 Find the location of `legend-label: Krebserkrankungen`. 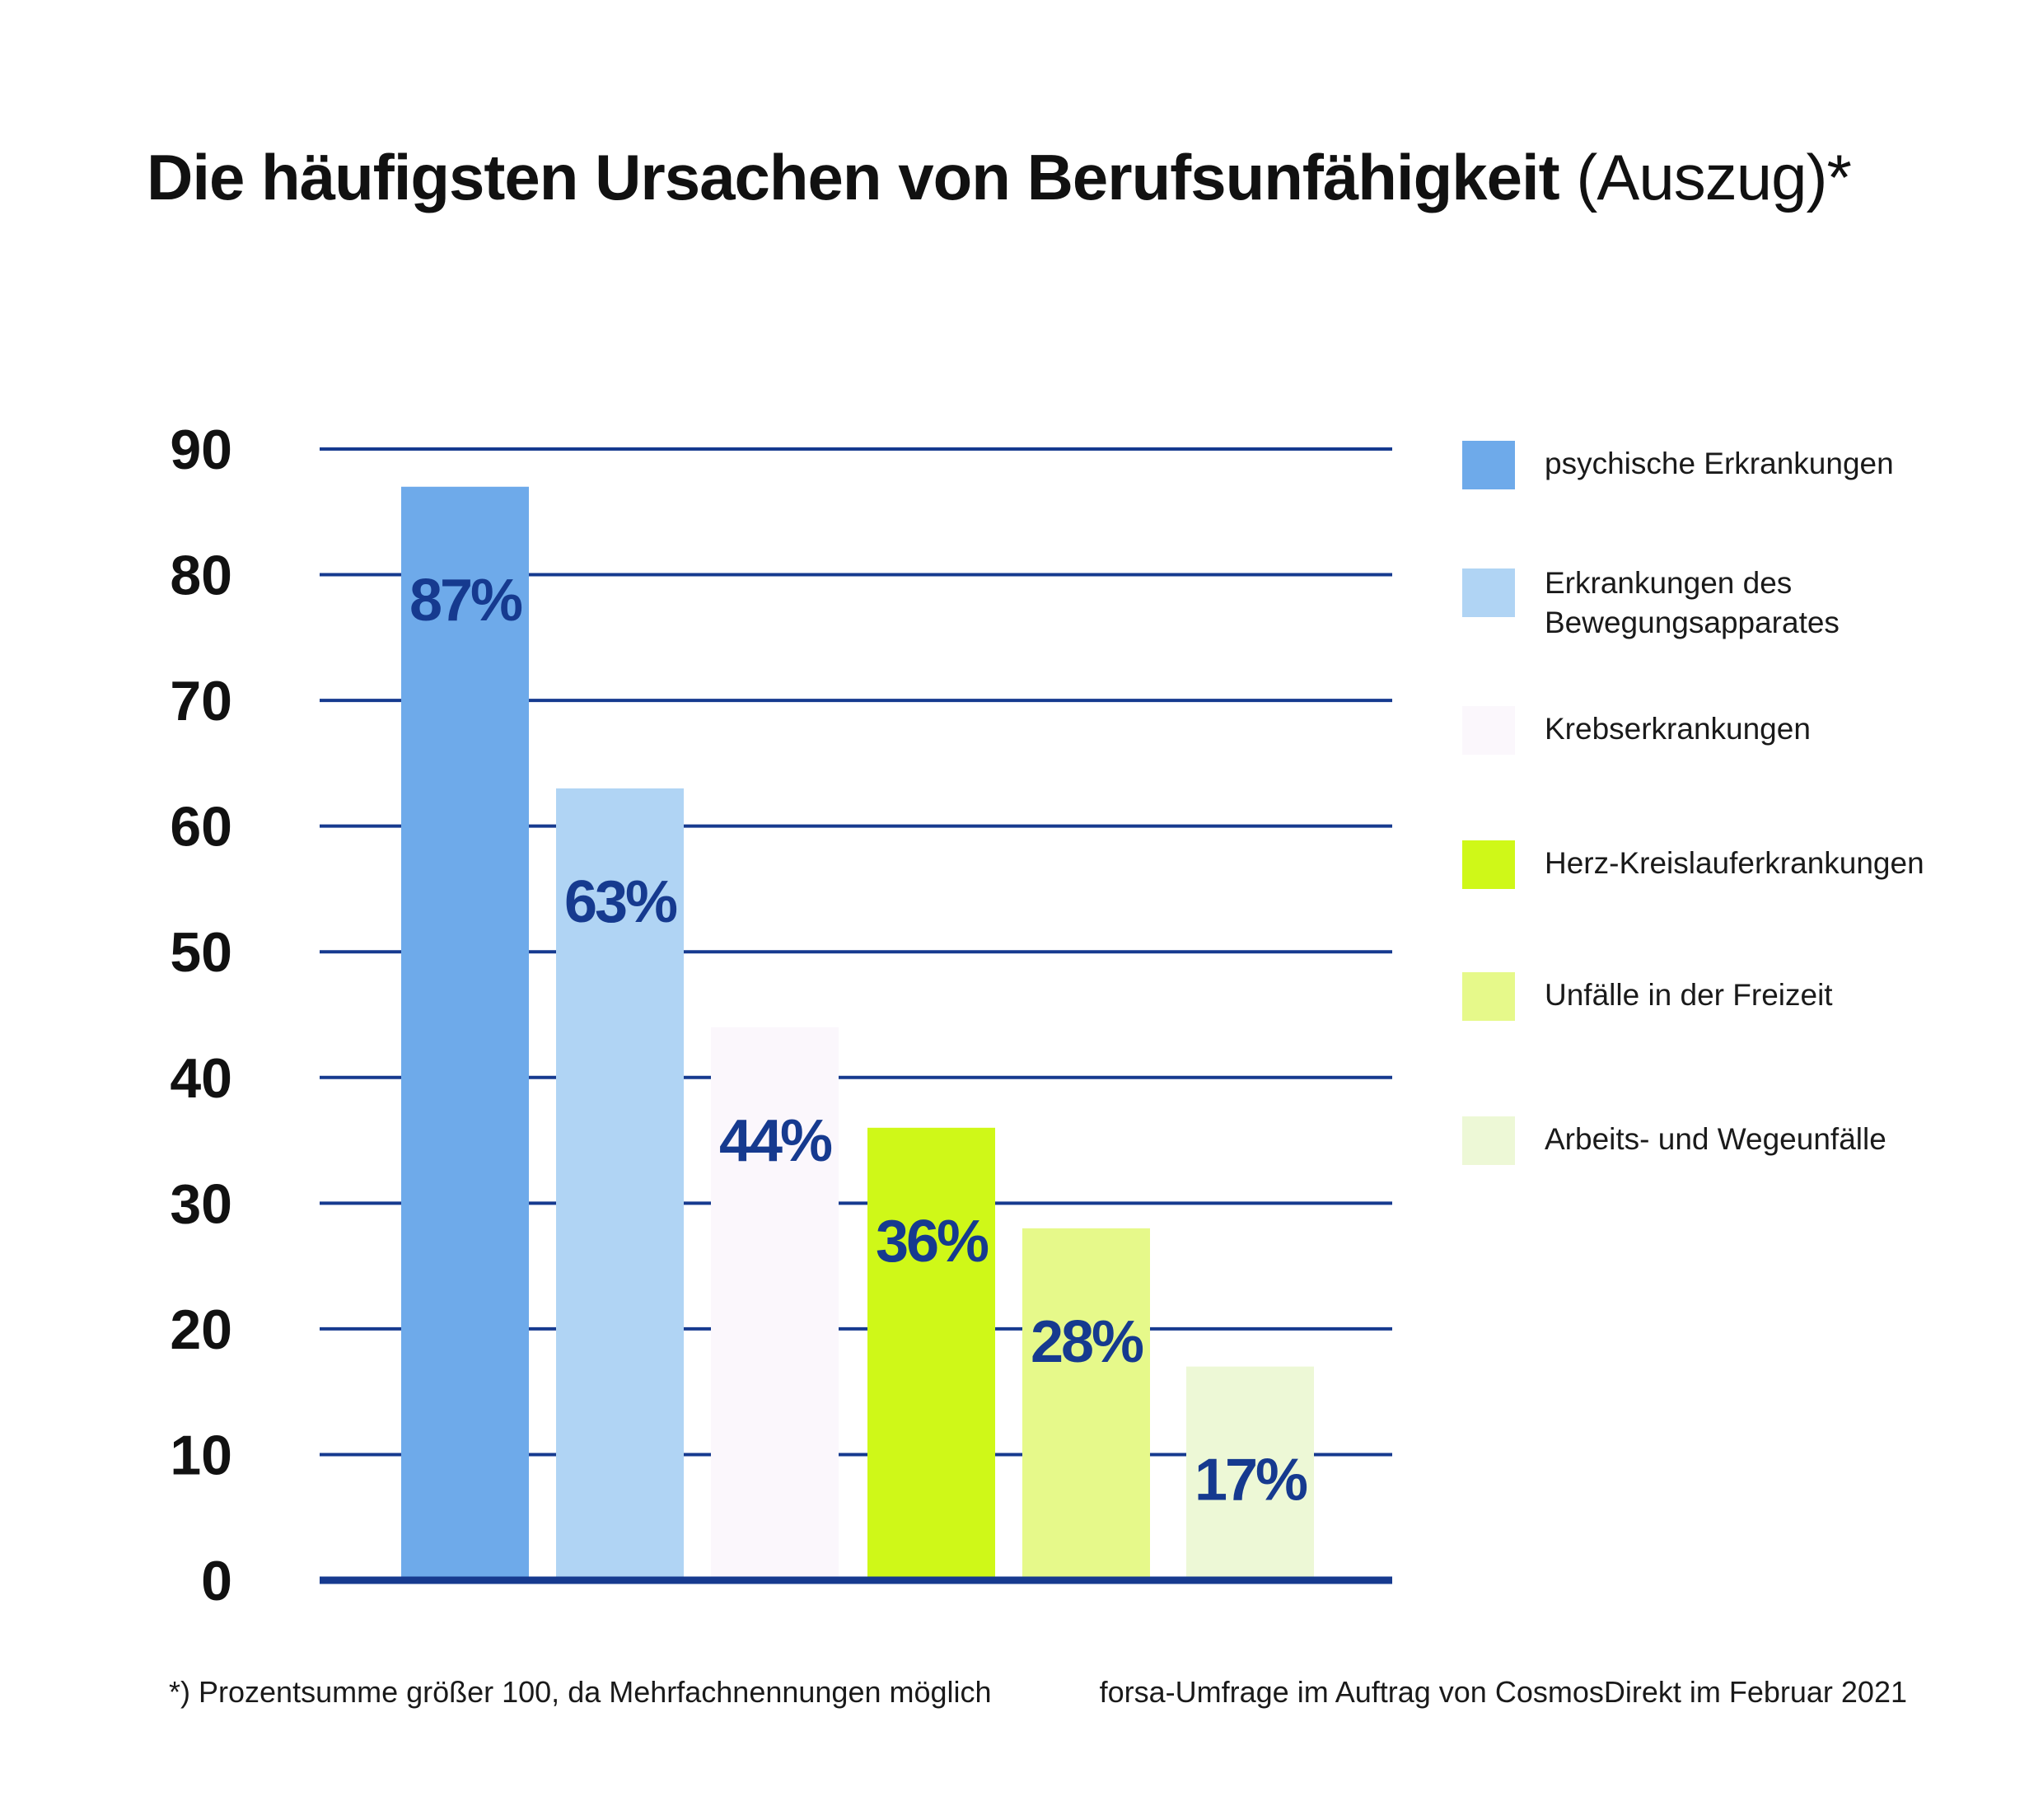

legend-label: Krebserkrankungen is located at coordinates (1678, 729).